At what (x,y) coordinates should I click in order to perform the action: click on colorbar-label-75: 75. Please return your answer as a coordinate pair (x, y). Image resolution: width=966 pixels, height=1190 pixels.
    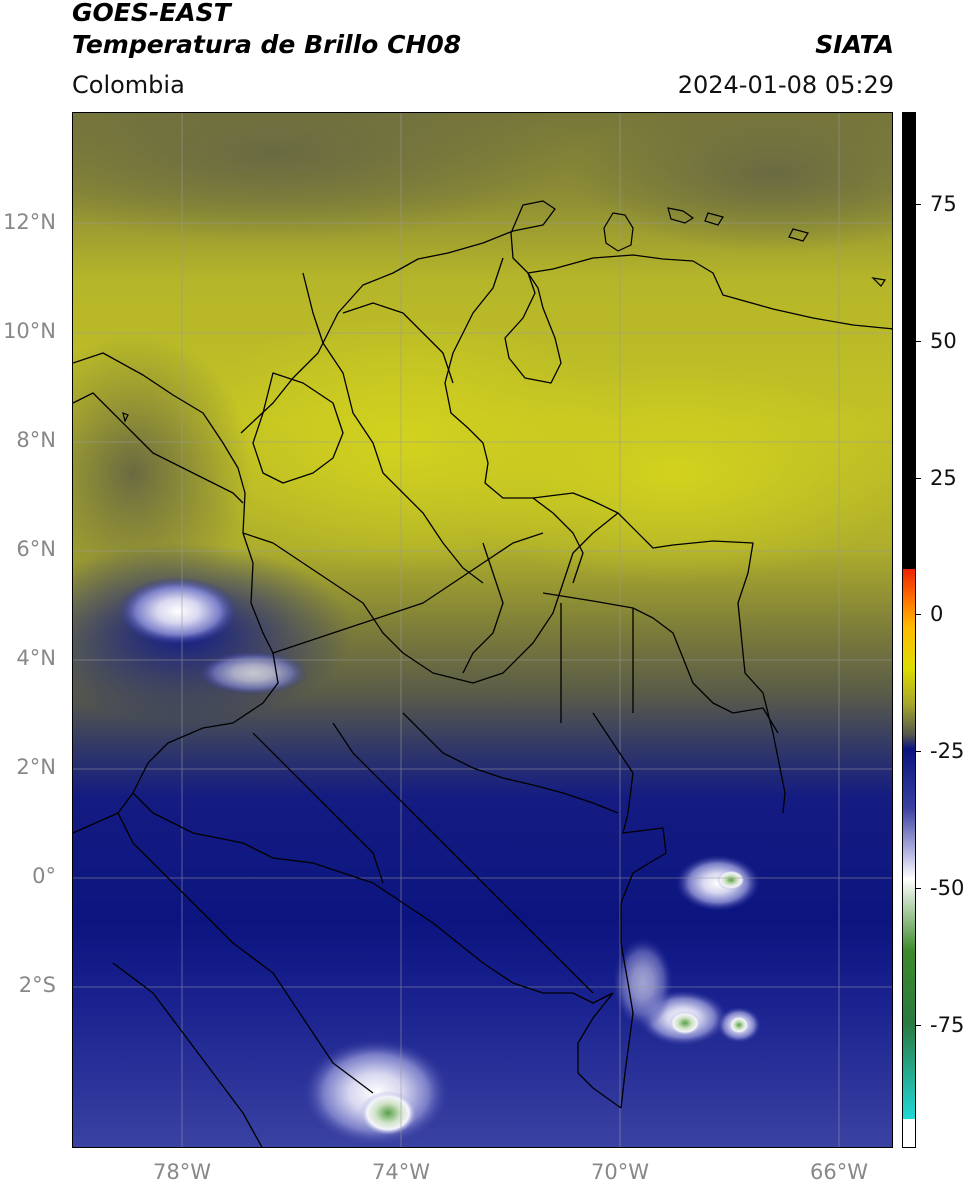
    Looking at the image, I should click on (943, 204).